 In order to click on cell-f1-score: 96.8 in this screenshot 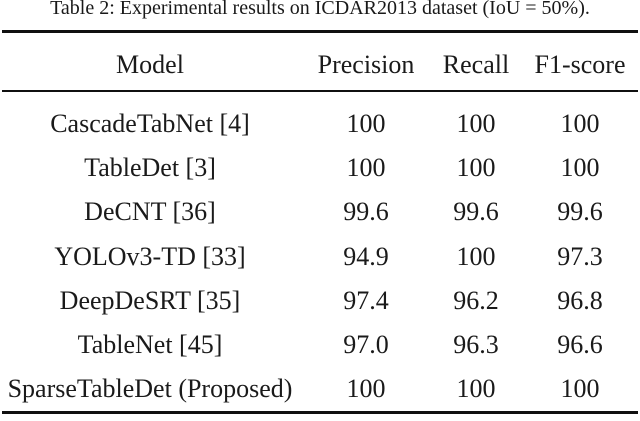, I will do `click(580, 300)`.